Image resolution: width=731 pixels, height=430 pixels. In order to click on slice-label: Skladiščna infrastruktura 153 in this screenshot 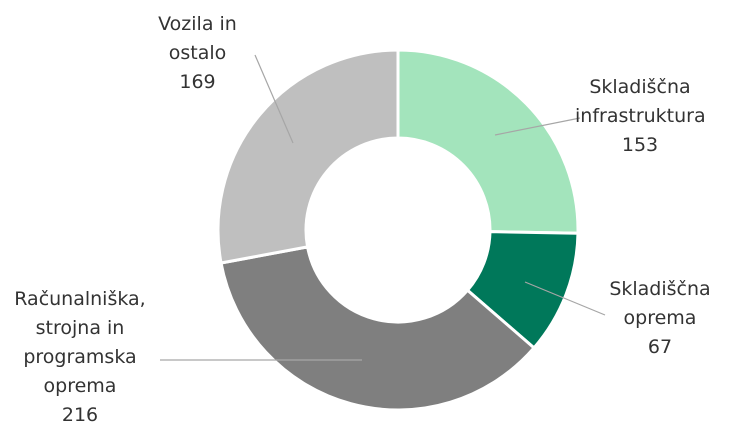, I will do `click(640, 116)`.